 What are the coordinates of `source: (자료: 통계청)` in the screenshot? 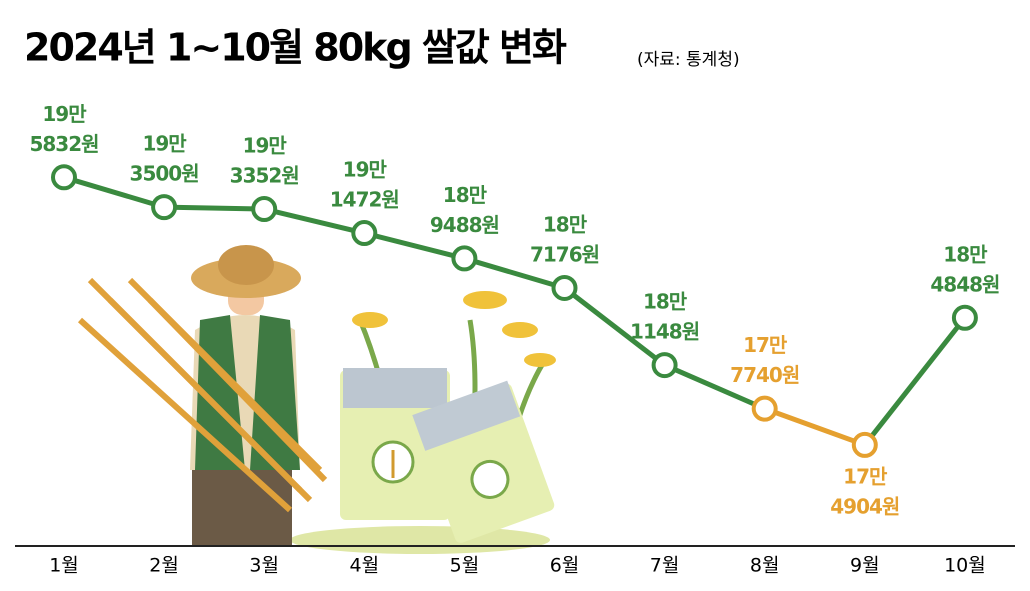 It's located at (688, 60).